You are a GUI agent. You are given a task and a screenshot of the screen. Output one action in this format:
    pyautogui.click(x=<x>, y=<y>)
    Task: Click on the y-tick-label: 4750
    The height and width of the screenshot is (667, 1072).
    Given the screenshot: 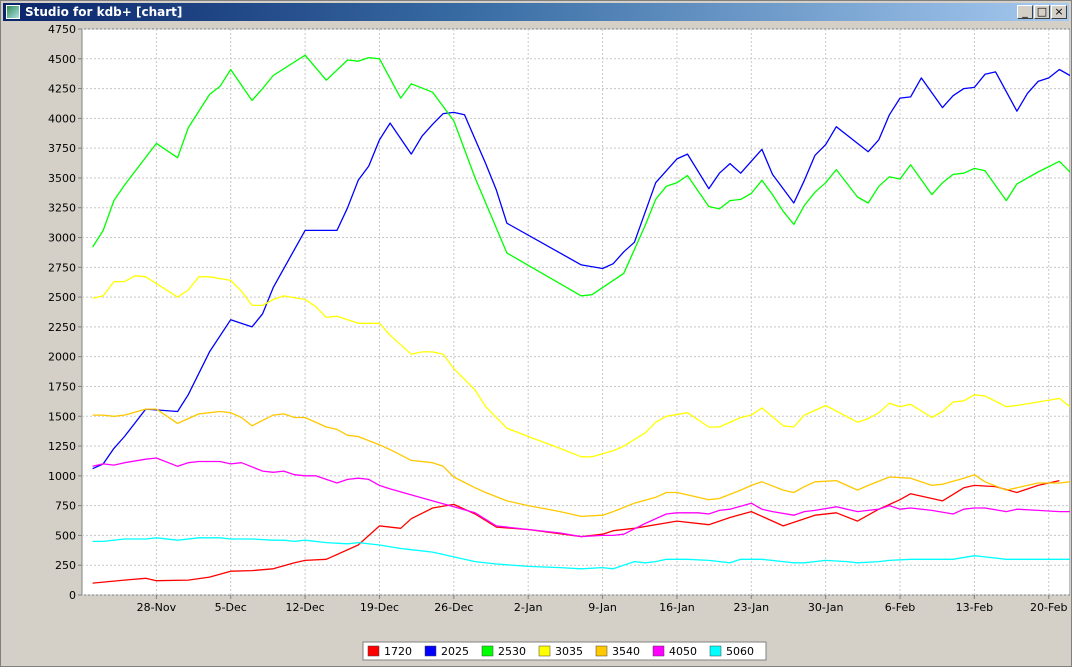 What is the action you would take?
    pyautogui.click(x=62, y=29)
    